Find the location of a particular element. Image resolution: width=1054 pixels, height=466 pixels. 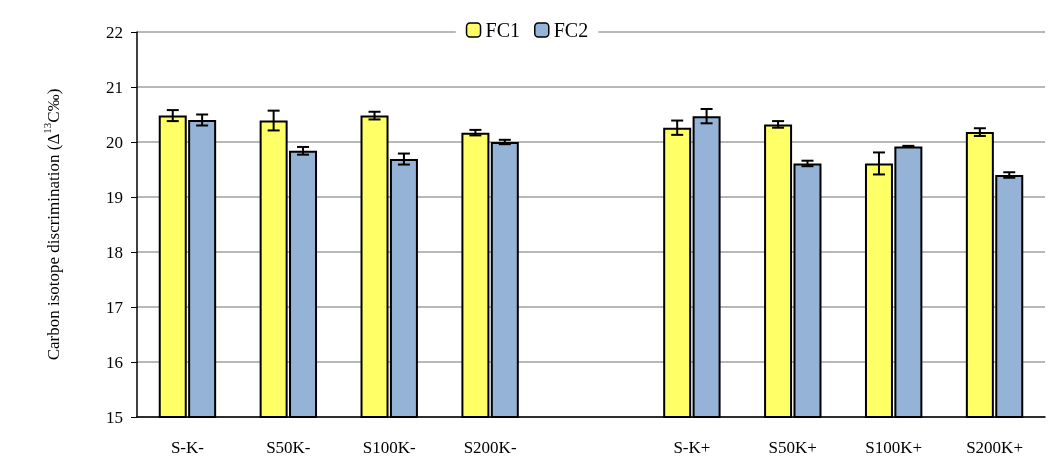

y-tick-label: 17 is located at coordinates (115, 307).